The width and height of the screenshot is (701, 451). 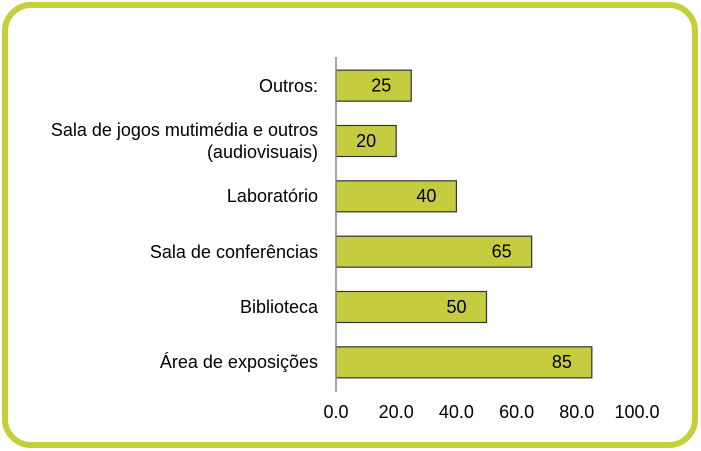 I want to click on y-tick-label: Outros:, so click(x=288, y=85).